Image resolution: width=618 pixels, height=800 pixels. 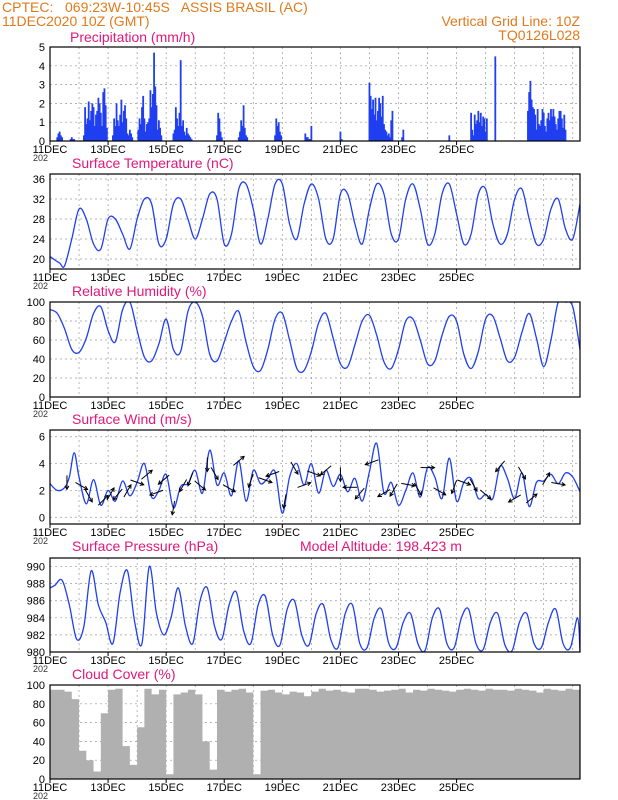 I want to click on xtick-label-precip: 17DEC, so click(x=225, y=150).